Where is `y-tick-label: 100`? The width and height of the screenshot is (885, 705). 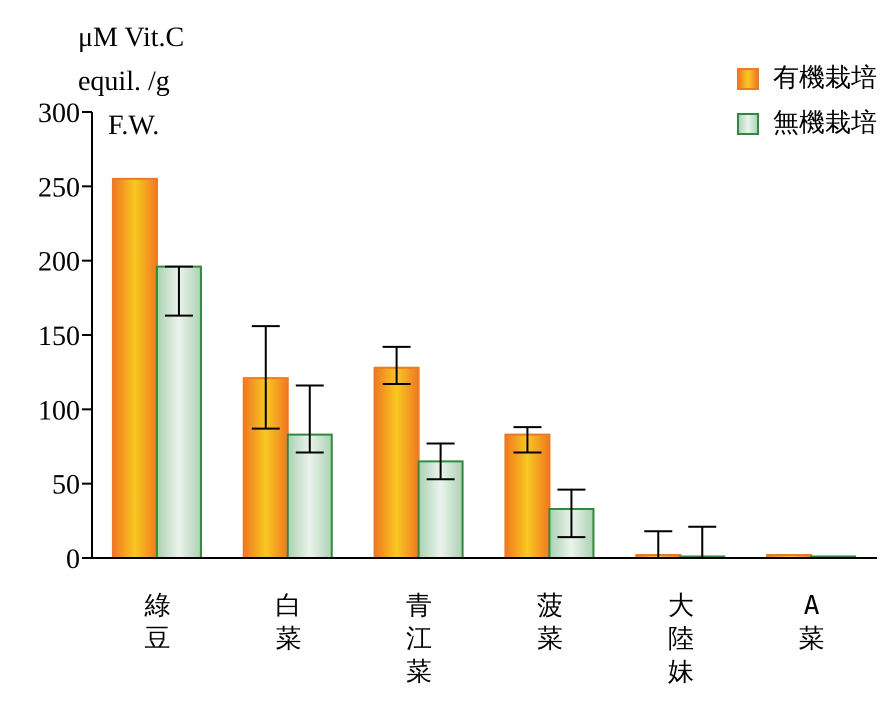
y-tick-label: 100 is located at coordinates (59, 410).